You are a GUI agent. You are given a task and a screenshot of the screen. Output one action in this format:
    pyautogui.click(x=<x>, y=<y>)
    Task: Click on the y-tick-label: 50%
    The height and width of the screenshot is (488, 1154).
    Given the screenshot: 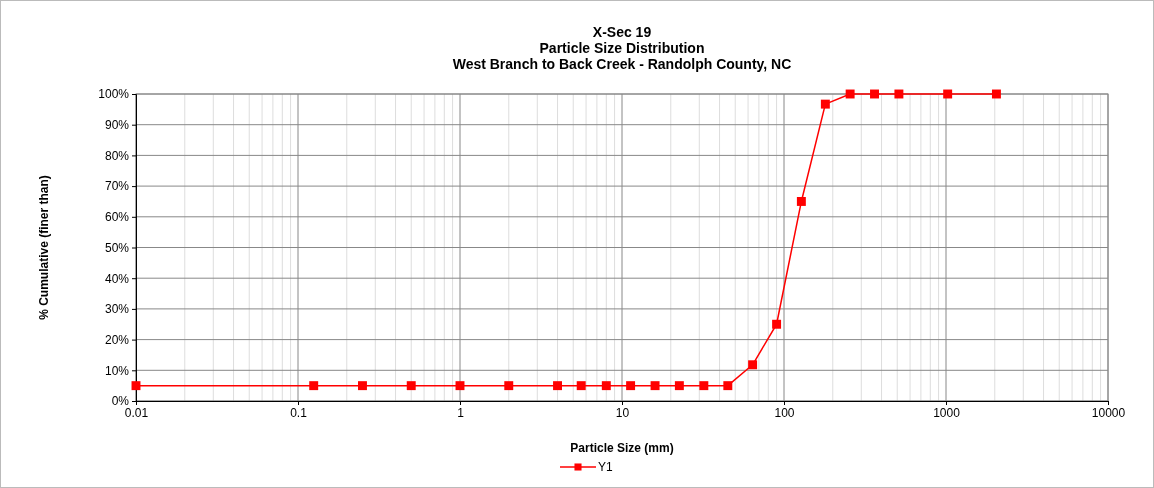 What is the action you would take?
    pyautogui.click(x=117, y=247)
    